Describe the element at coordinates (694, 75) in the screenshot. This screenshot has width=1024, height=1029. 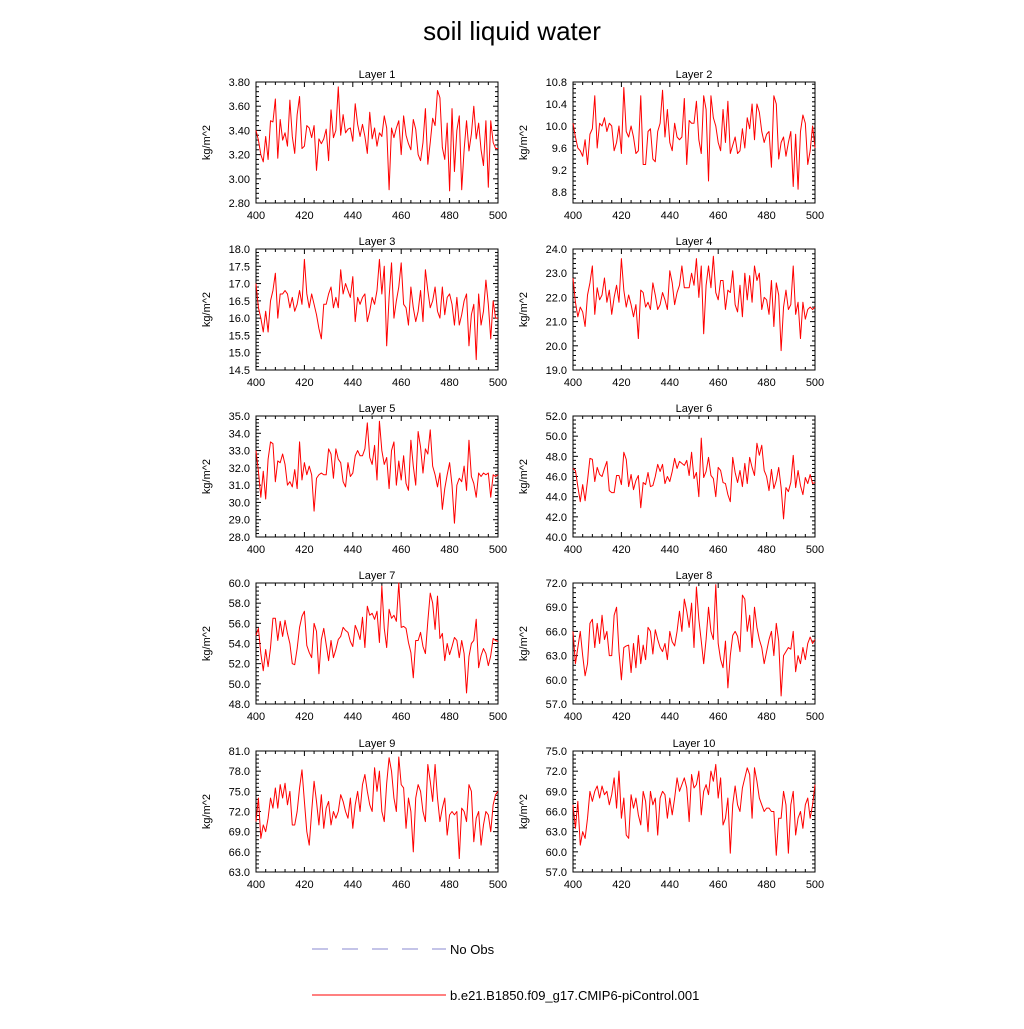
I see `panel-title: Layer 2` at that location.